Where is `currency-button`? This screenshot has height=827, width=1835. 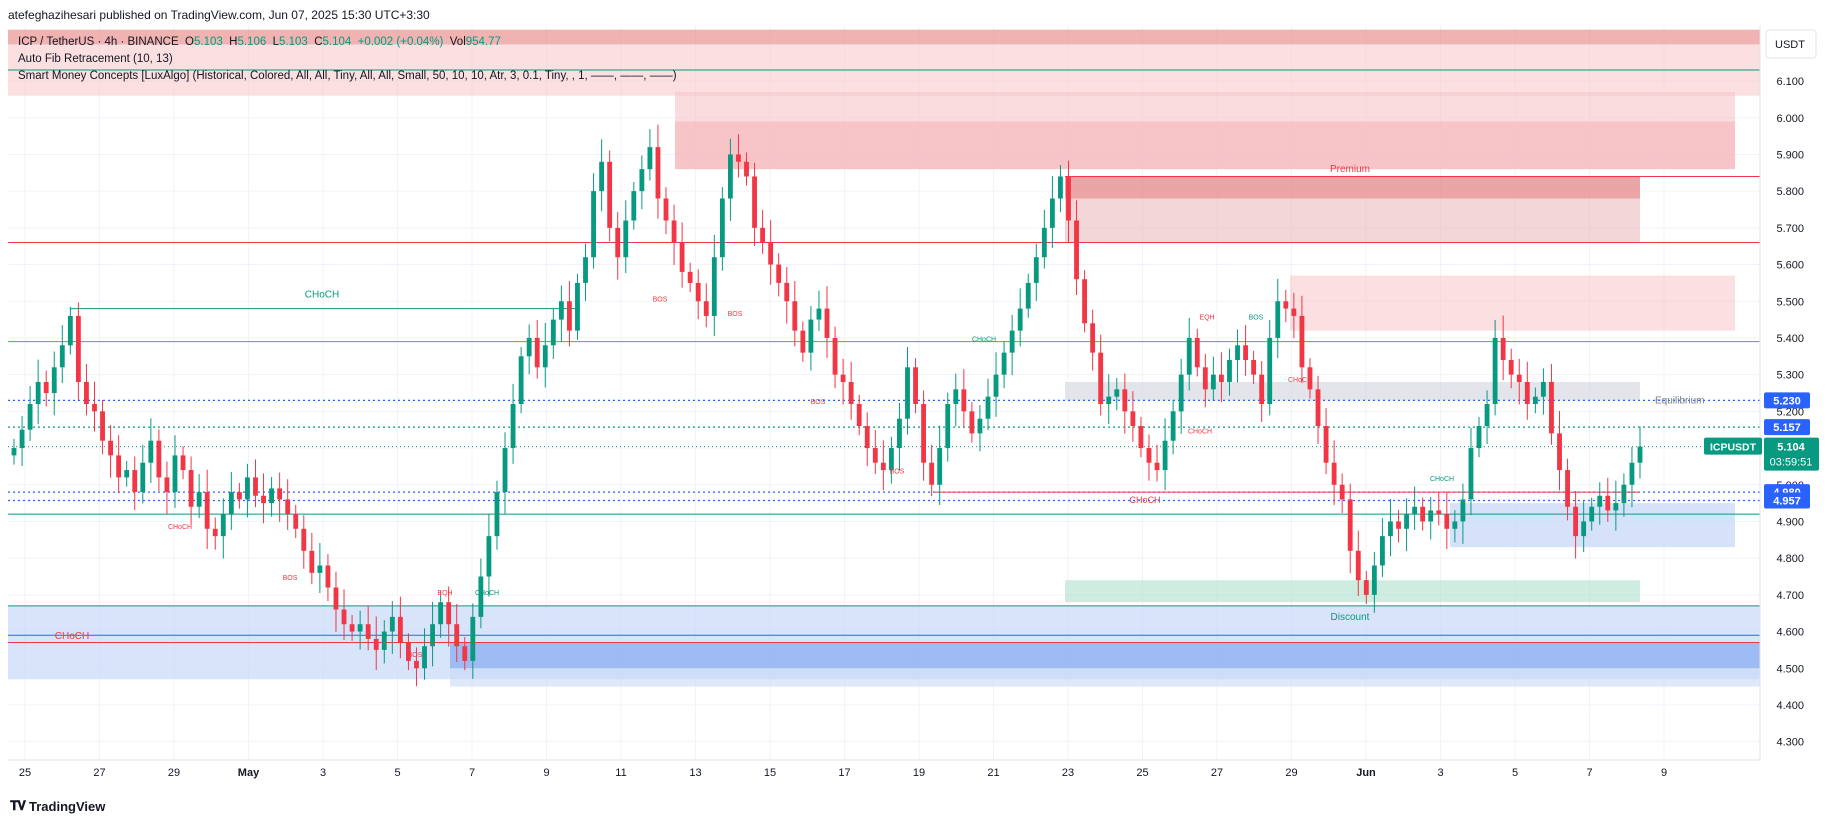
currency-button is located at coordinates (1791, 44).